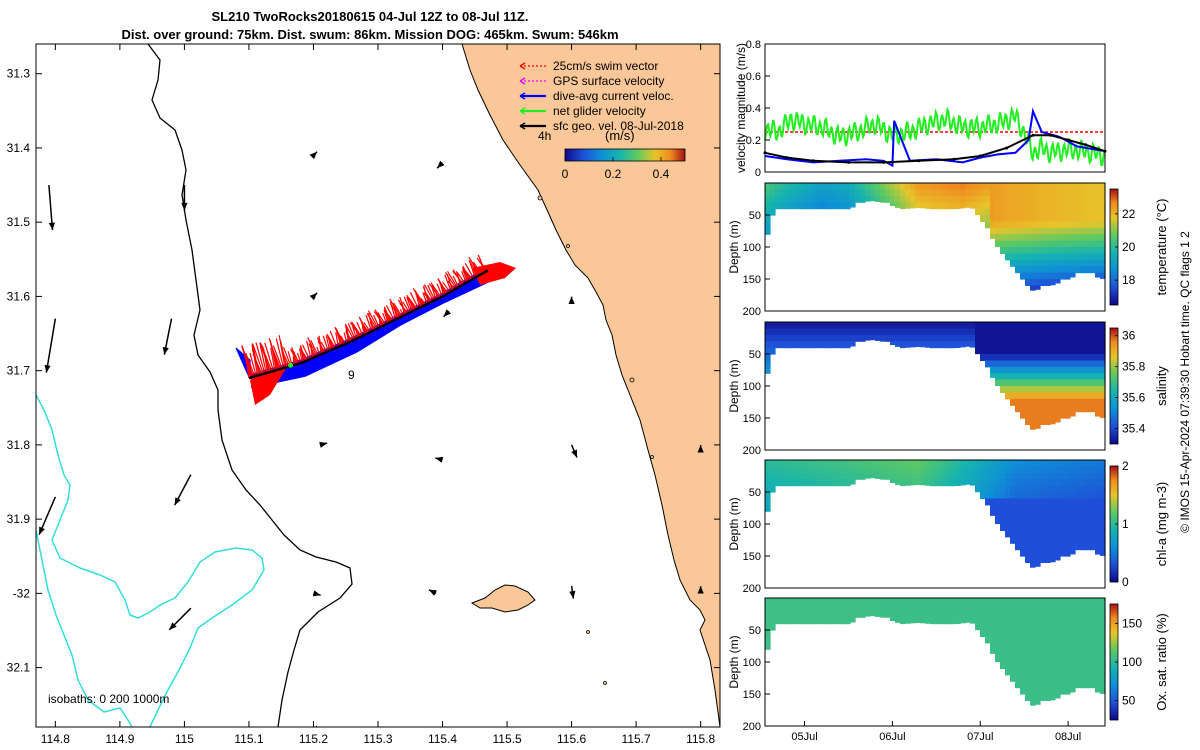 This screenshot has width=1200, height=750. What do you see at coordinates (1134, 367) in the screenshot?
I see `section-colorbar-label: 35.8` at bounding box center [1134, 367].